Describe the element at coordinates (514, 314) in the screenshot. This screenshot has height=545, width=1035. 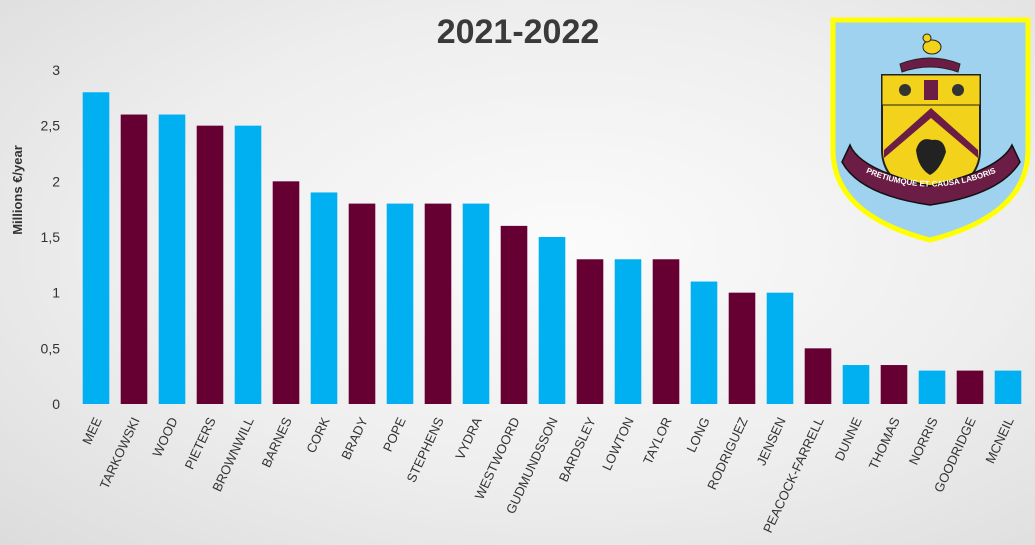
I see `bar-westwoord` at that location.